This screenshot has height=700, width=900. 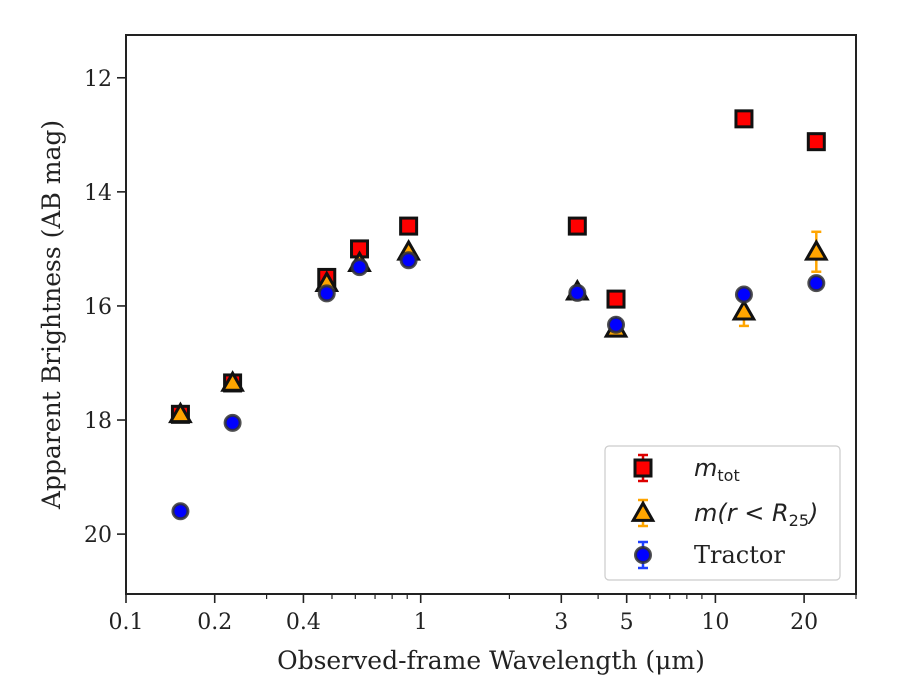 I want to click on legend-marker-circle, so click(x=643, y=555).